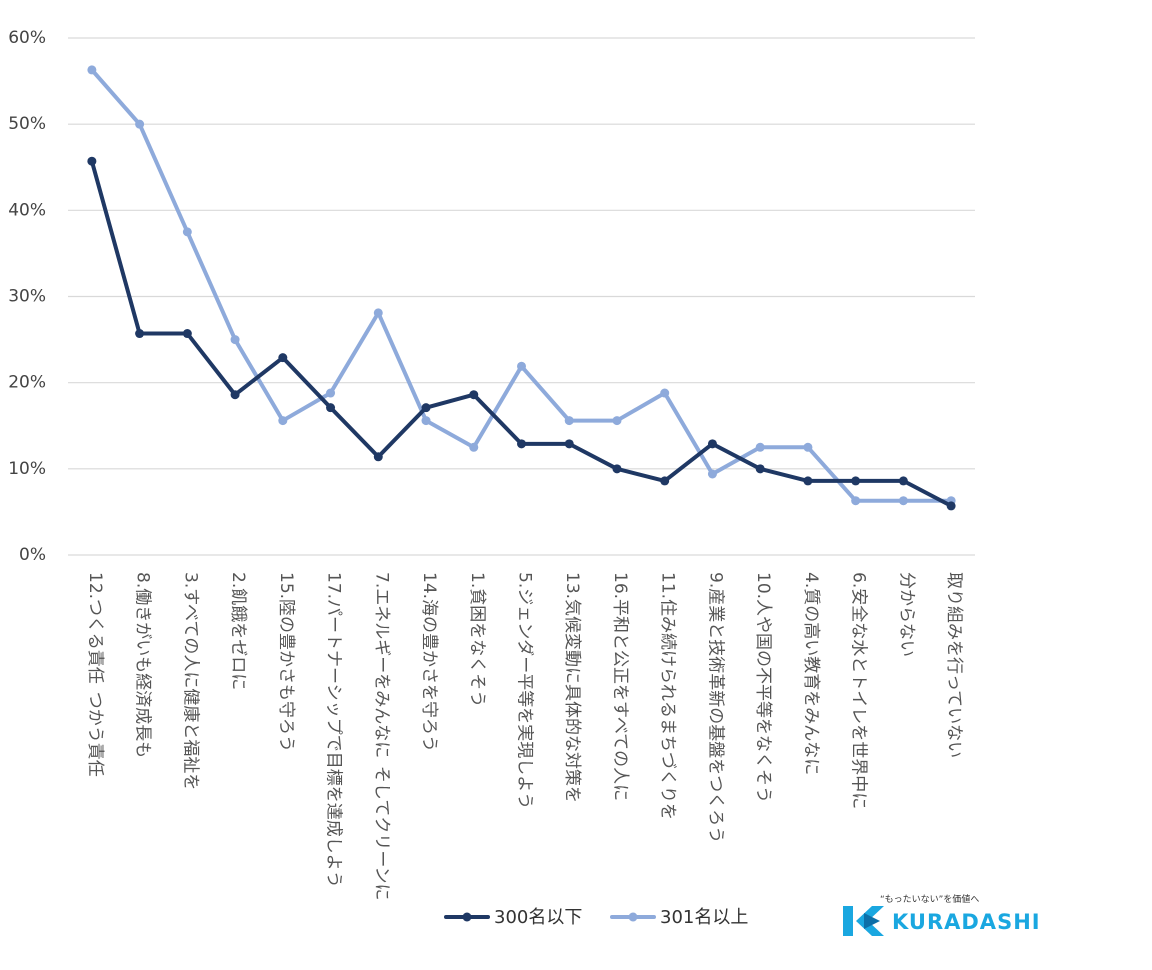 The width and height of the screenshot is (1152, 970). I want to click on y-tick-label: 50%, so click(27, 124).